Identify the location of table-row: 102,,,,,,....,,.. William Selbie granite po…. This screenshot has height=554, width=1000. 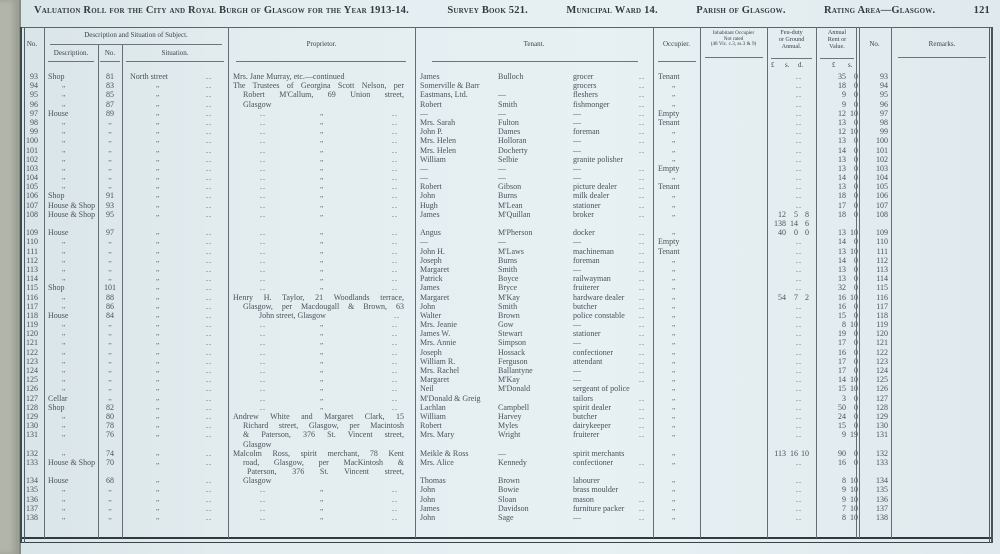
(506, 159).